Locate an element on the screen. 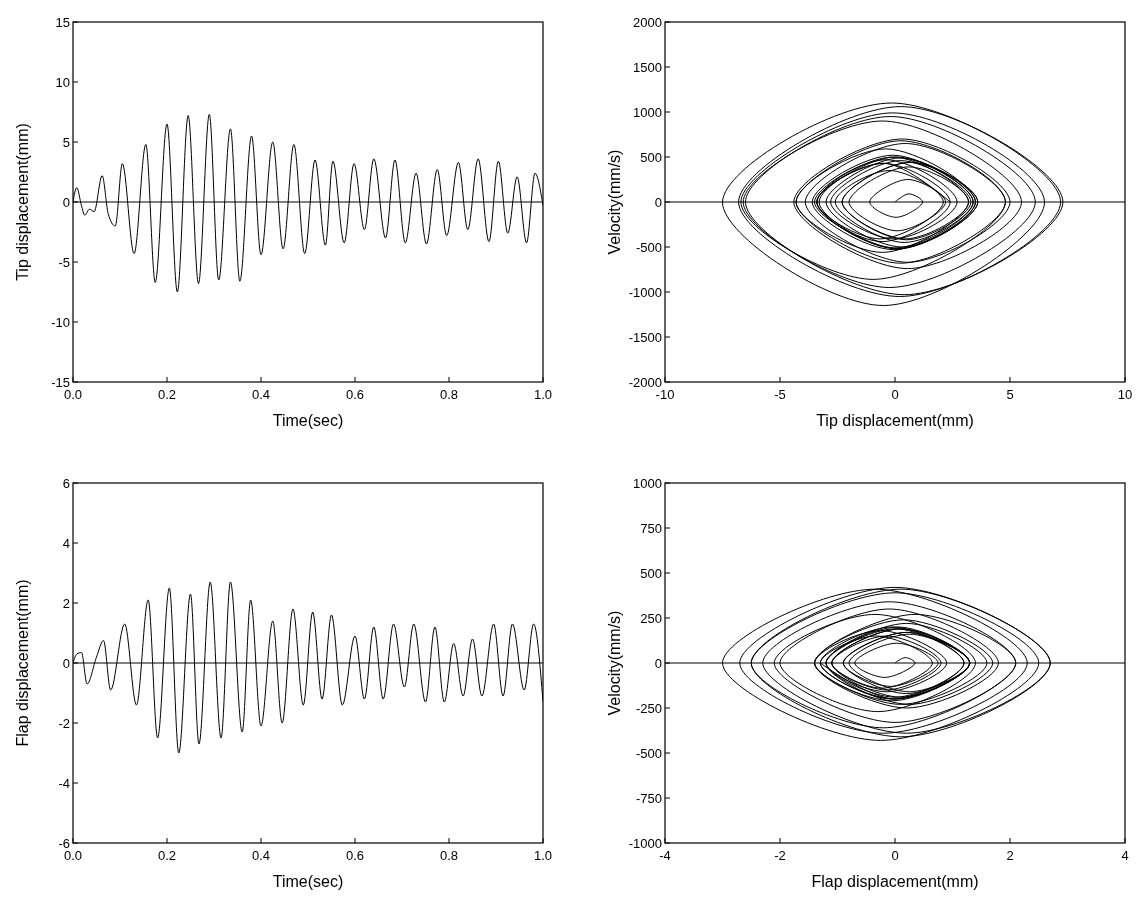 The image size is (1139, 904). x-axis-title: Tip displacement(mm) is located at coordinates (895, 420).